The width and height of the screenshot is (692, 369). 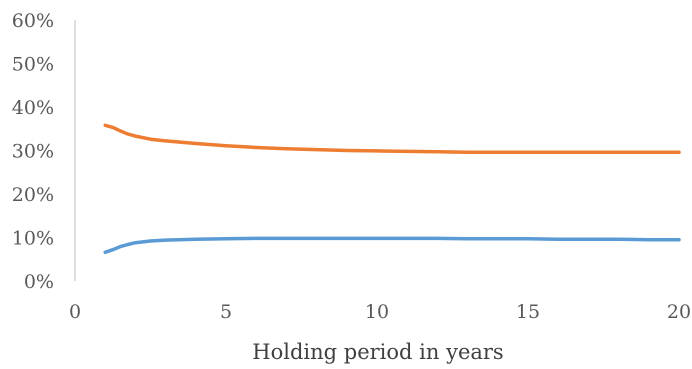 I want to click on x-tick-label: 10, so click(x=377, y=312).